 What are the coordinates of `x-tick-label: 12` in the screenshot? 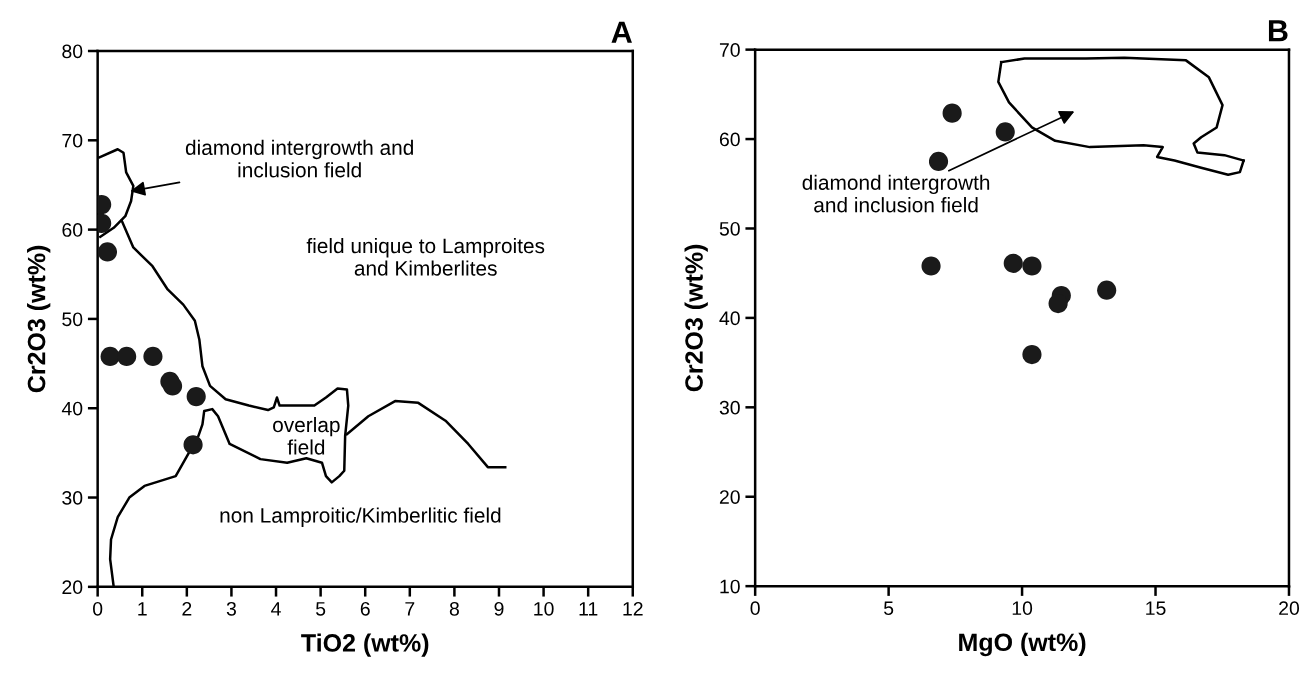 It's located at (633, 608).